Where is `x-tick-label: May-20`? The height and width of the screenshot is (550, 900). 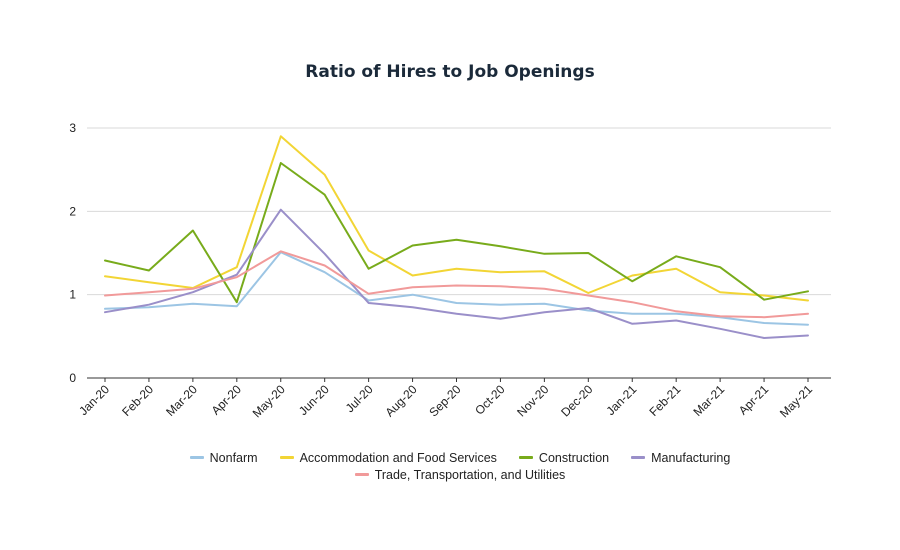
x-tick-label: May-20 is located at coordinates (269, 401).